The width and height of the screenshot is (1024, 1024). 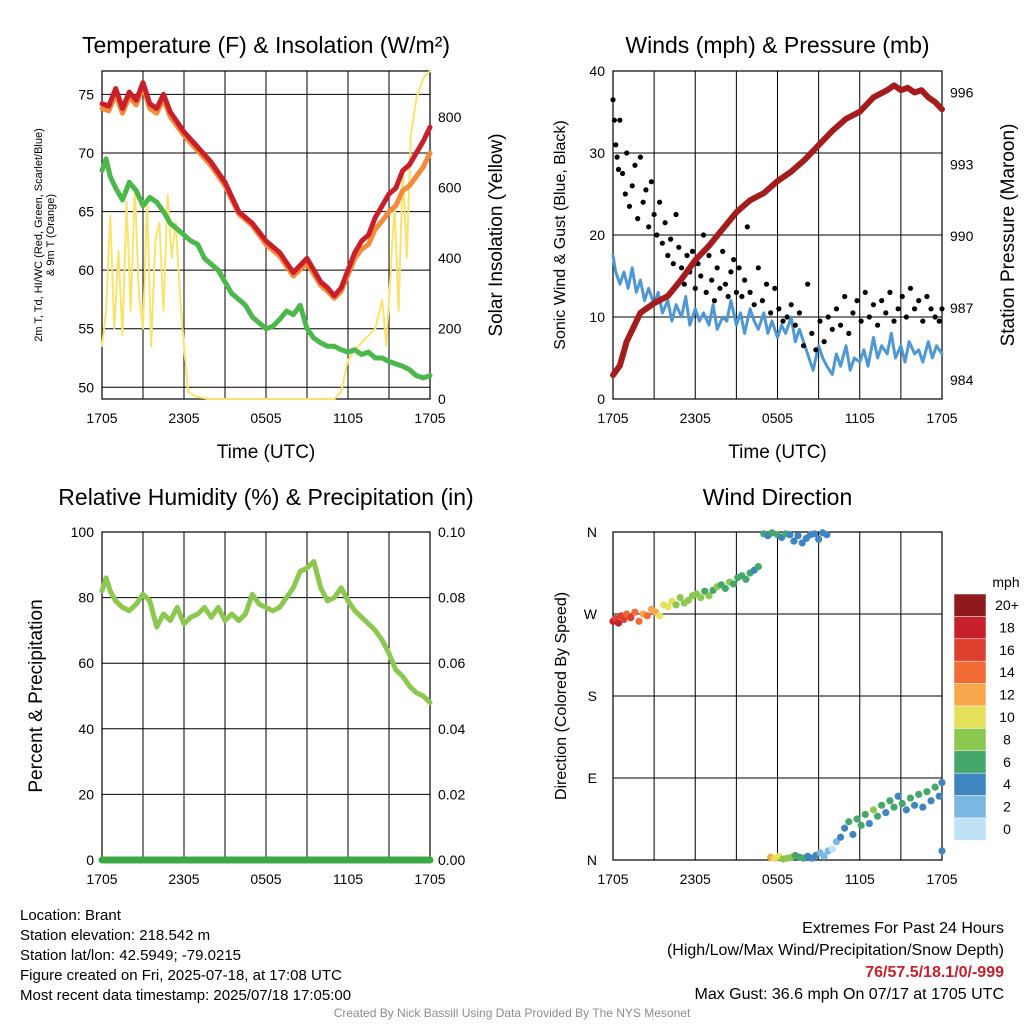 What do you see at coordinates (612, 879) in the screenshot?
I see `dir-xtick-label: 1705` at bounding box center [612, 879].